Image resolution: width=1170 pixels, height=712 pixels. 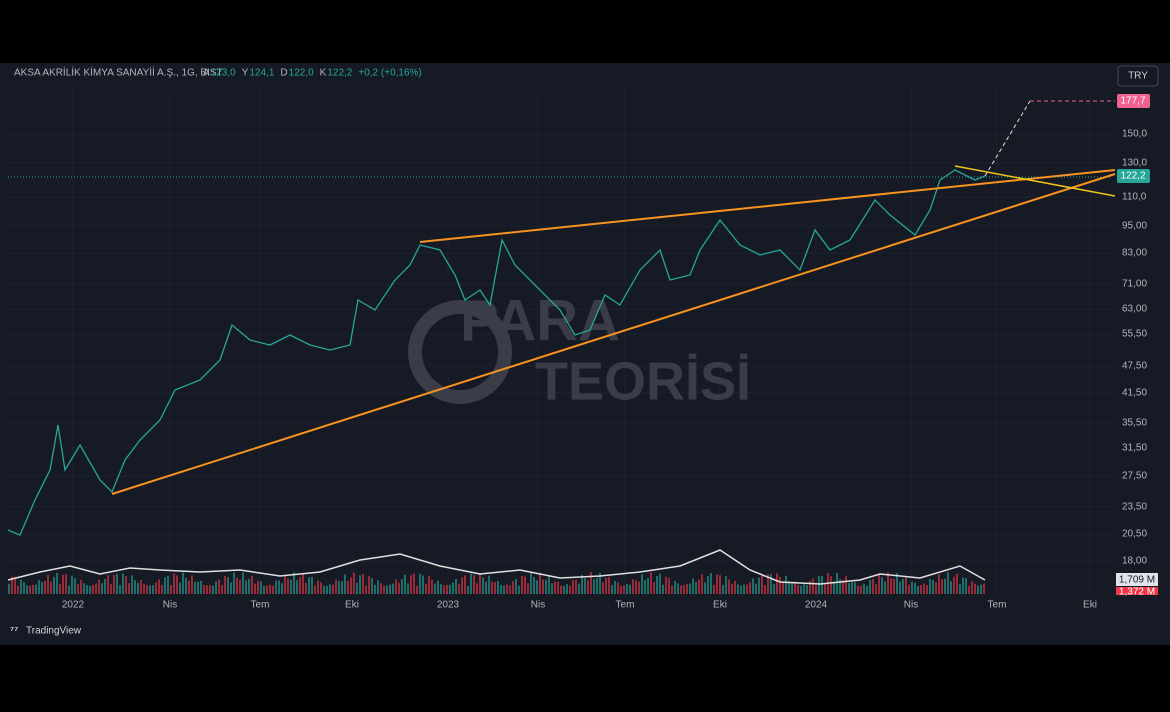 I want to click on price-label: 27,50, so click(x=1134, y=476).